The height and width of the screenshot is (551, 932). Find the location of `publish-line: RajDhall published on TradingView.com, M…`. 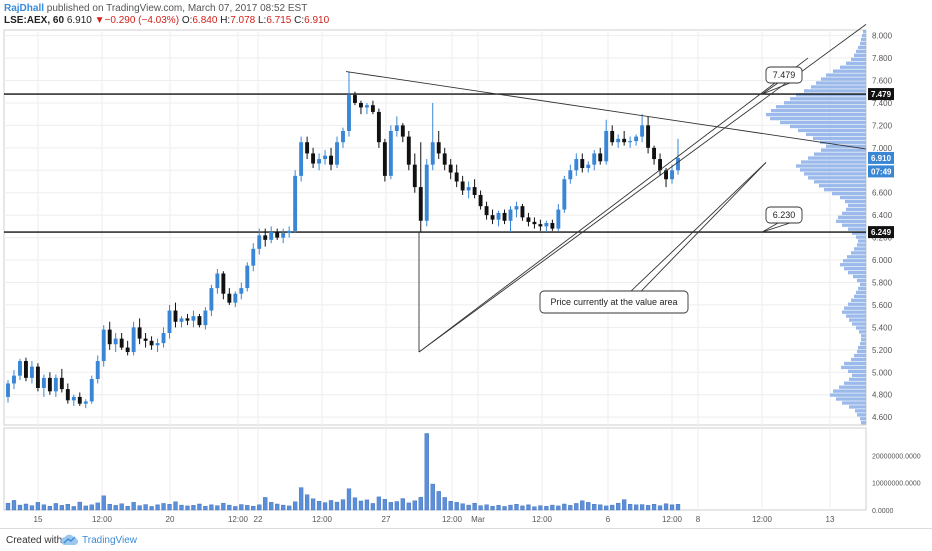

publish-line: RajDhall published on TradingView.com, M… is located at coordinates (155, 8).